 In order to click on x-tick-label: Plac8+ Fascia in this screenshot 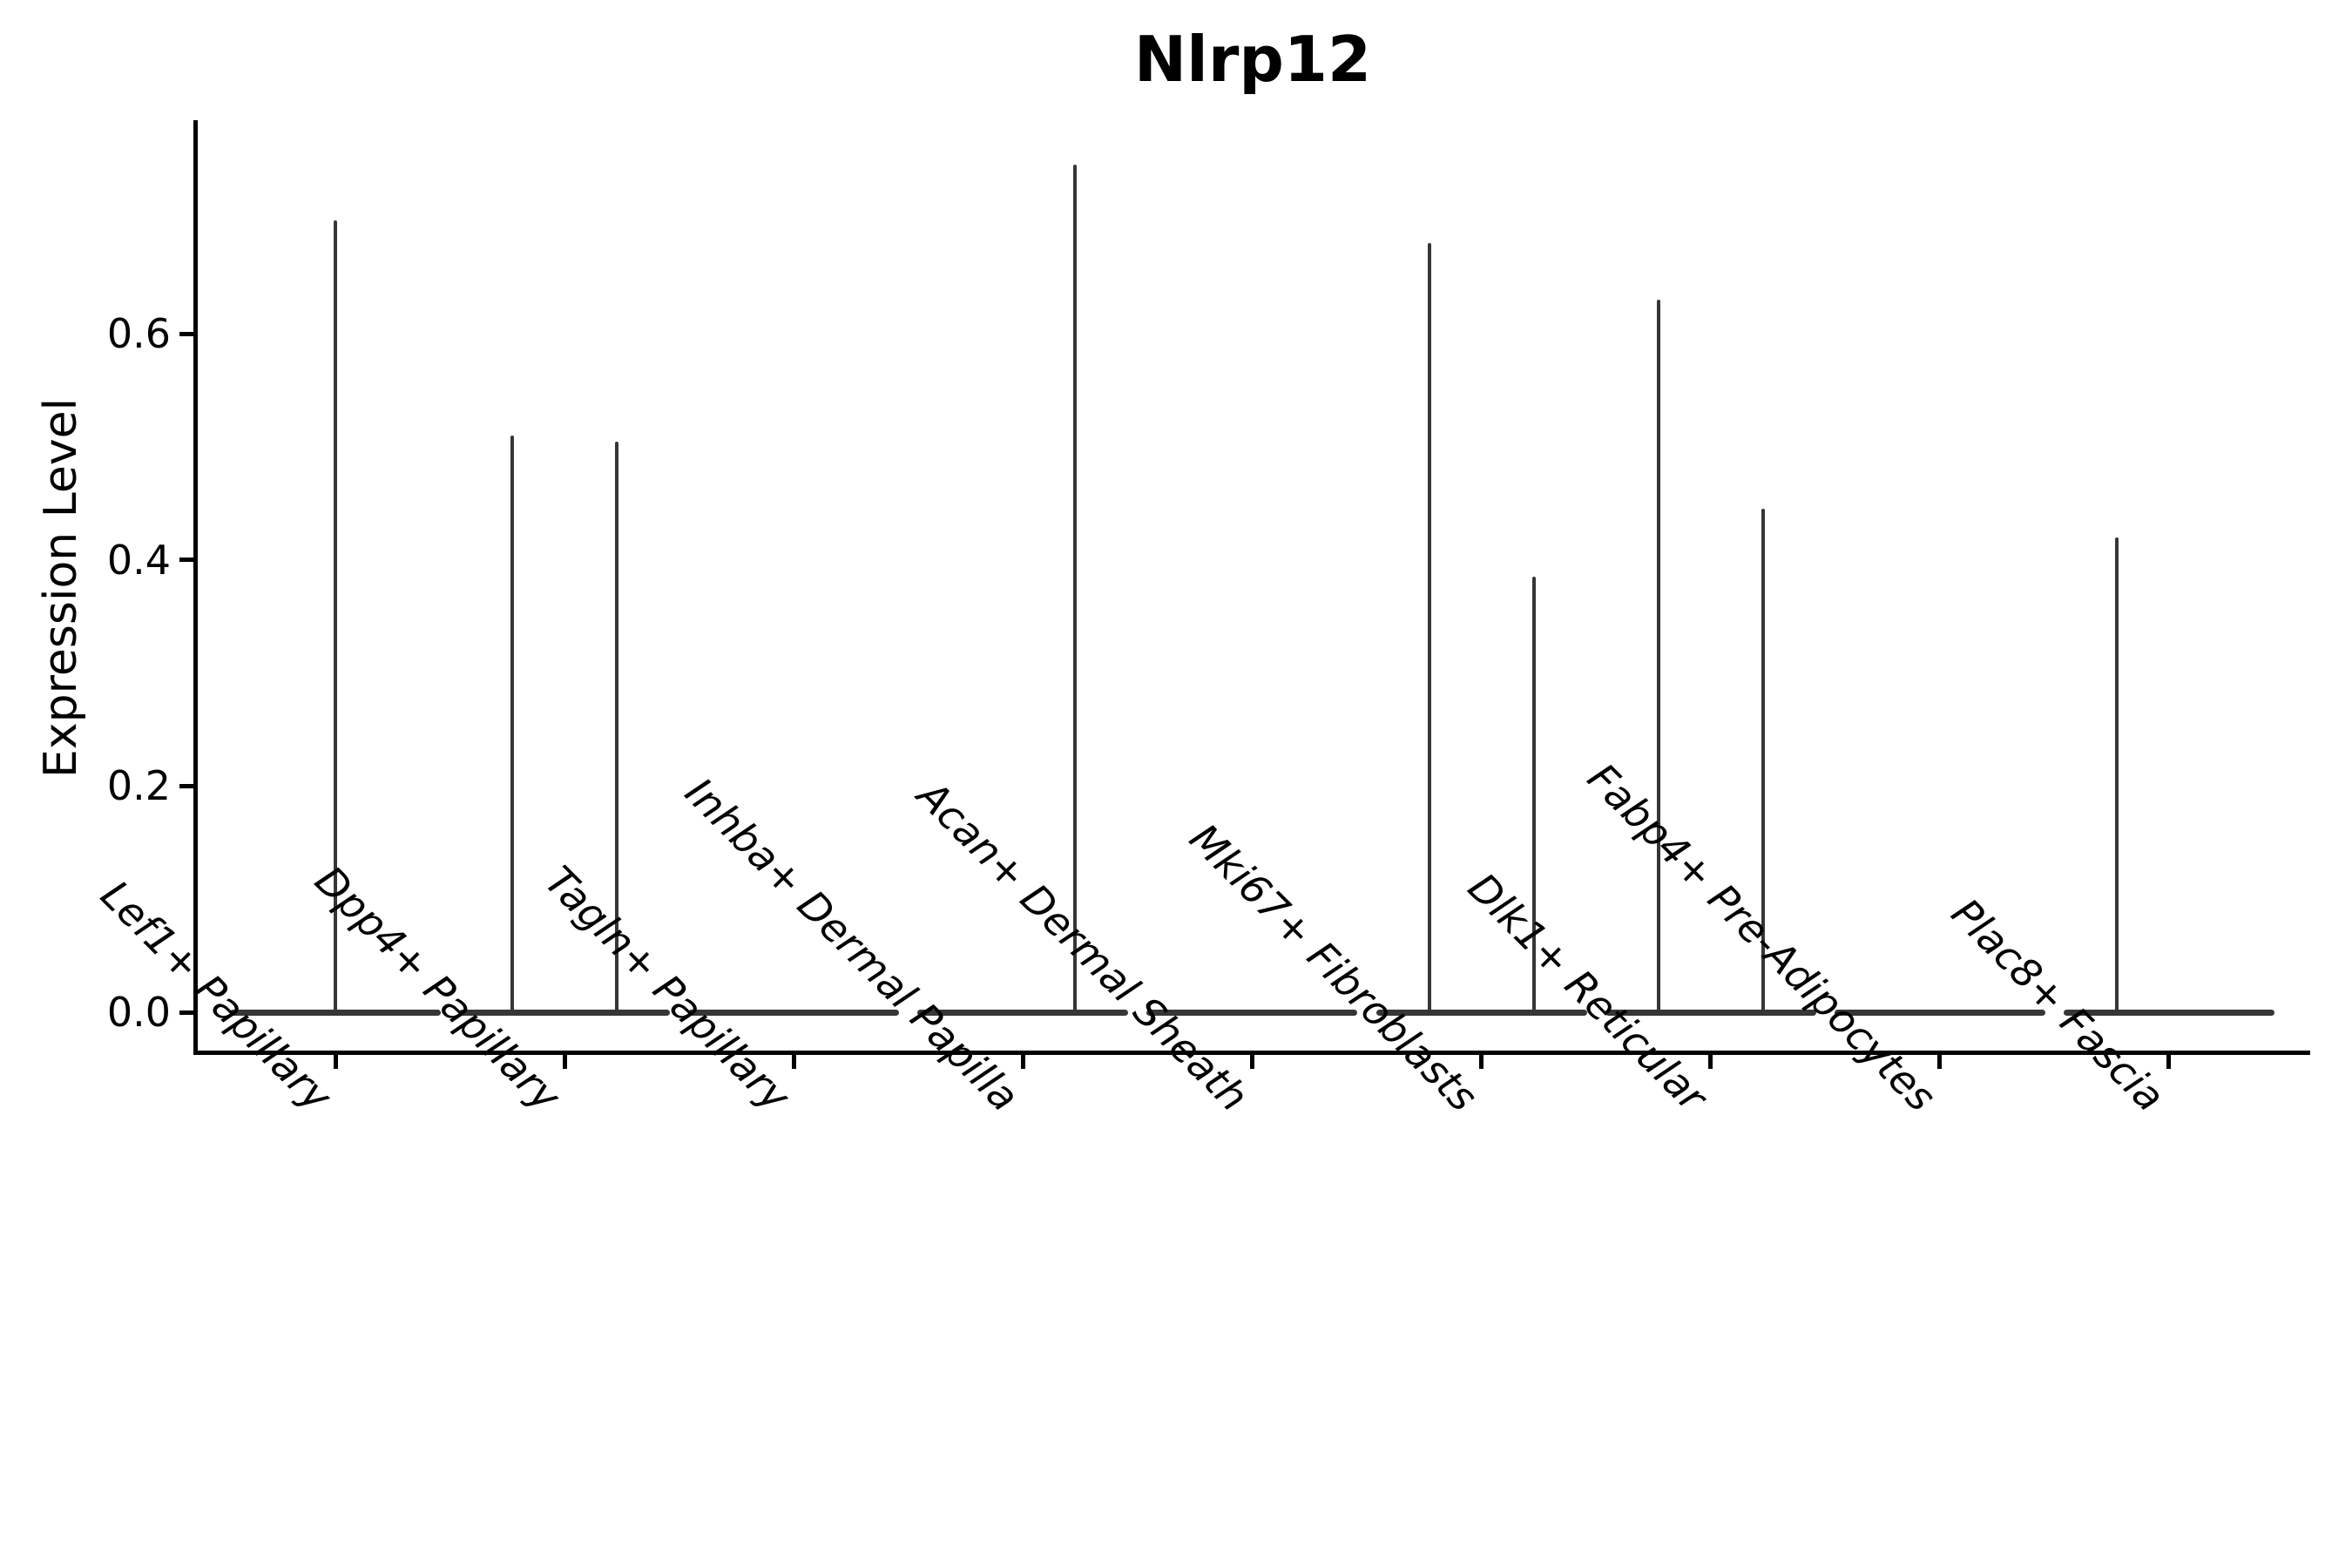, I will do `click(2058, 1005)`.